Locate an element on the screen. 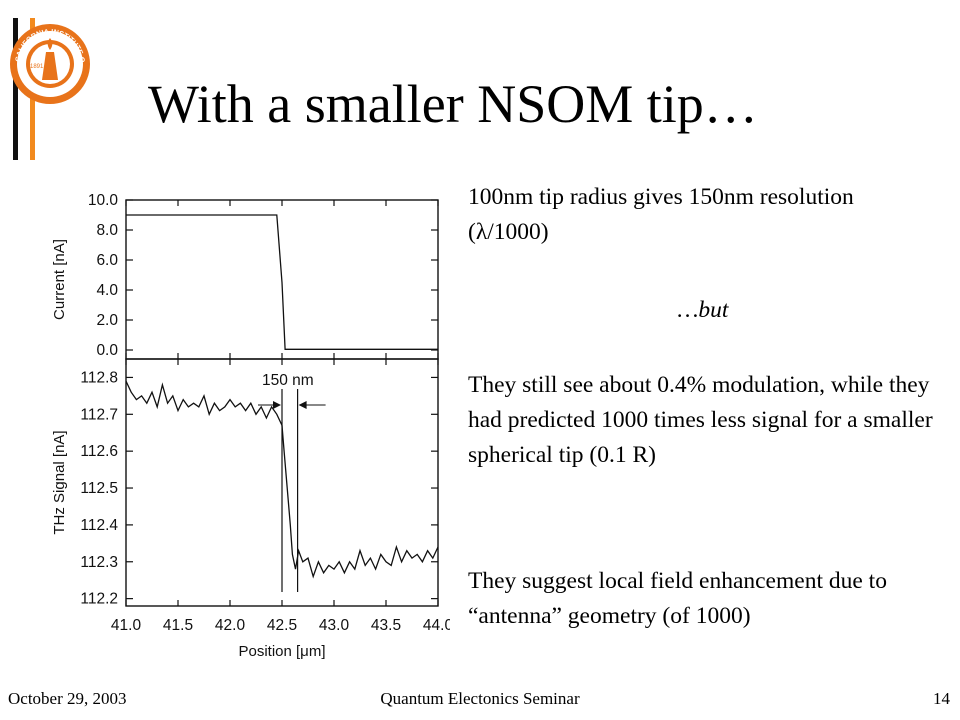  current-ytick-label: 2.0 is located at coordinates (107, 320).